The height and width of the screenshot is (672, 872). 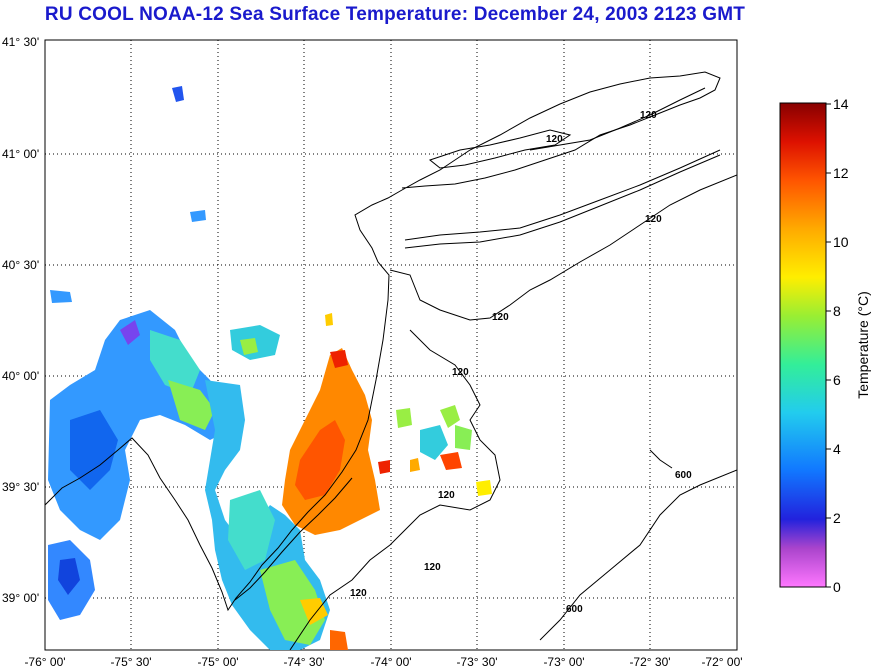 I want to click on lon-label: -75° 00', so click(x=217, y=662).